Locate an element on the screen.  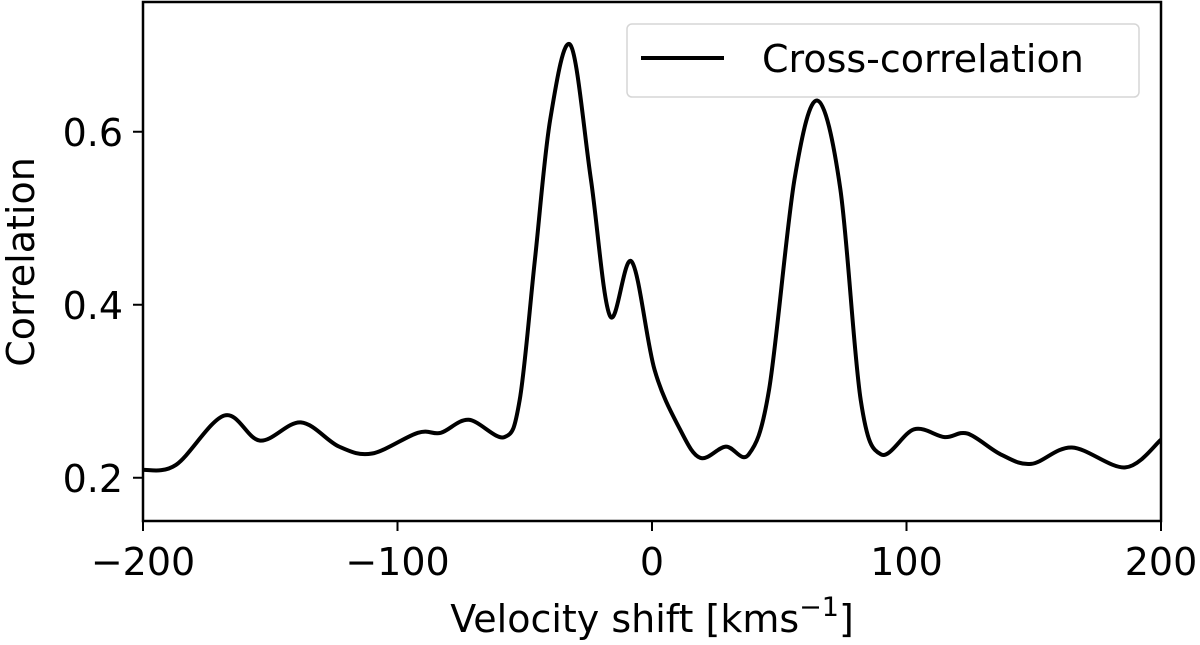
y-axis: 0.2 0.4 0.6 is located at coordinates (103, 306).